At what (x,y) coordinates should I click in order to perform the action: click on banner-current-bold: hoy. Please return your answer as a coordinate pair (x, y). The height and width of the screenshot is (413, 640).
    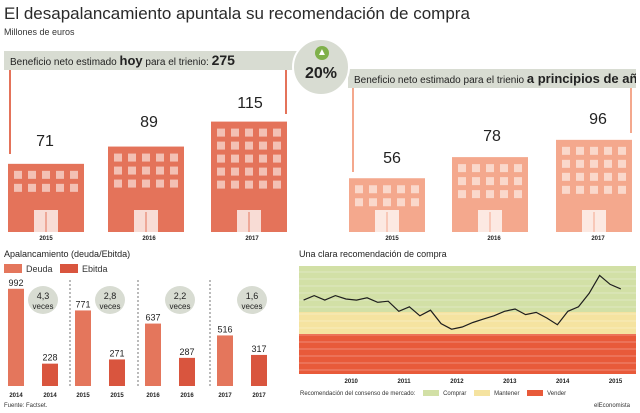
    Looking at the image, I should click on (131, 60).